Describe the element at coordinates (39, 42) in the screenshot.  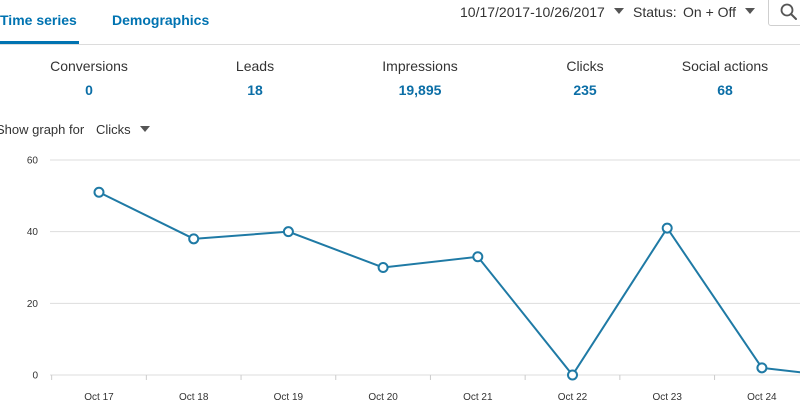
I see `active-tab-indicator` at that location.